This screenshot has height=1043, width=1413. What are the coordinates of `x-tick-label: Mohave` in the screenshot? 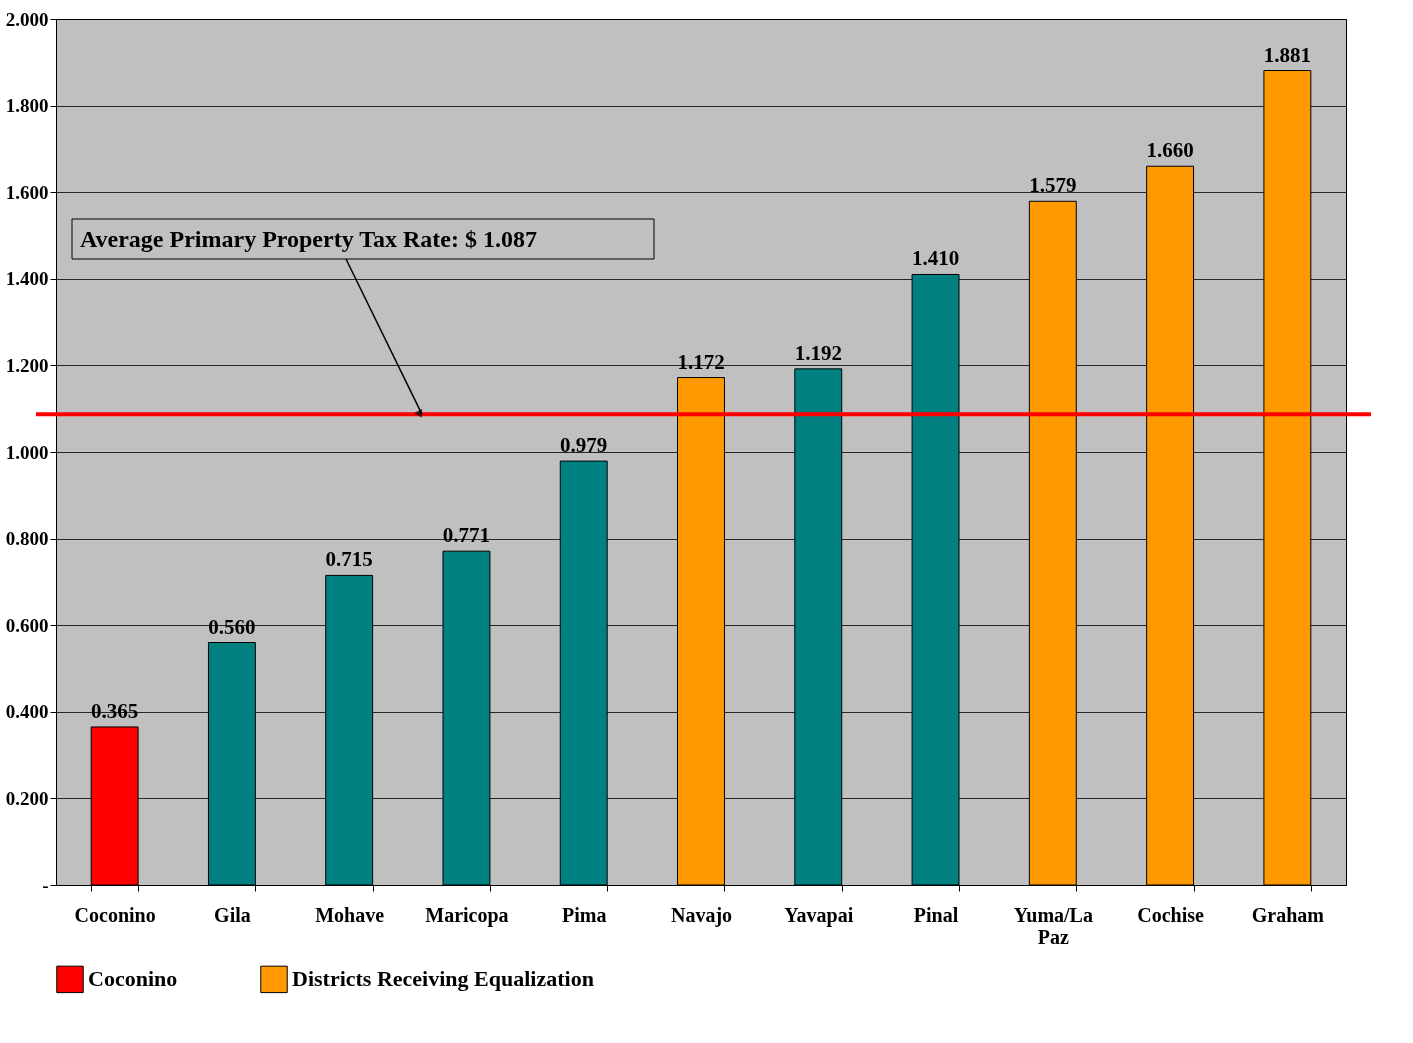 It's located at (350, 914).